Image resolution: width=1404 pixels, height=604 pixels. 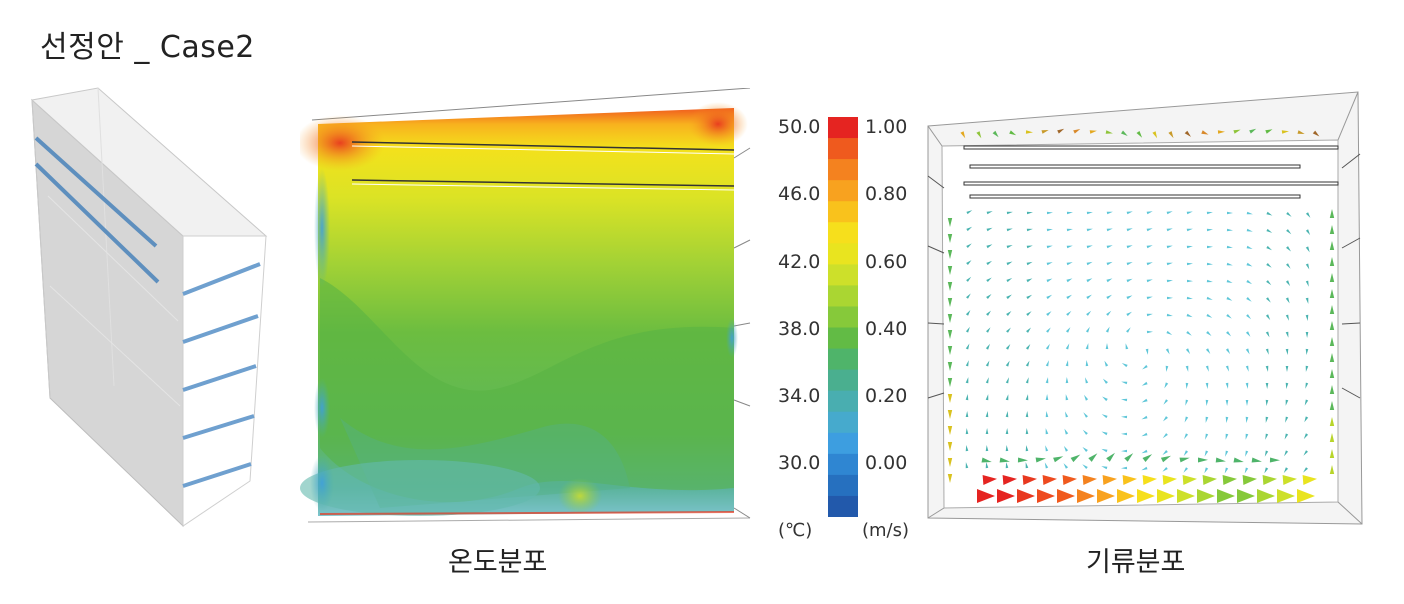 I want to click on page-title: 선정안 _ Case2, so click(x=147, y=47).